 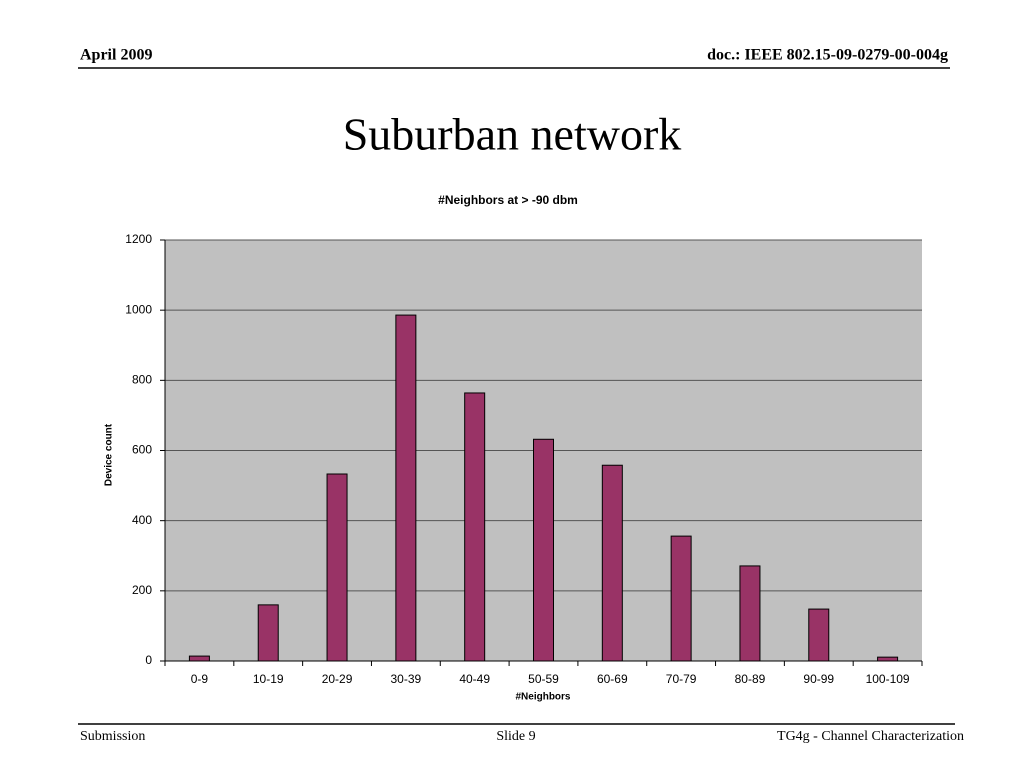 What do you see at coordinates (337, 679) in the screenshot?
I see `x-tick-label: 20-29` at bounding box center [337, 679].